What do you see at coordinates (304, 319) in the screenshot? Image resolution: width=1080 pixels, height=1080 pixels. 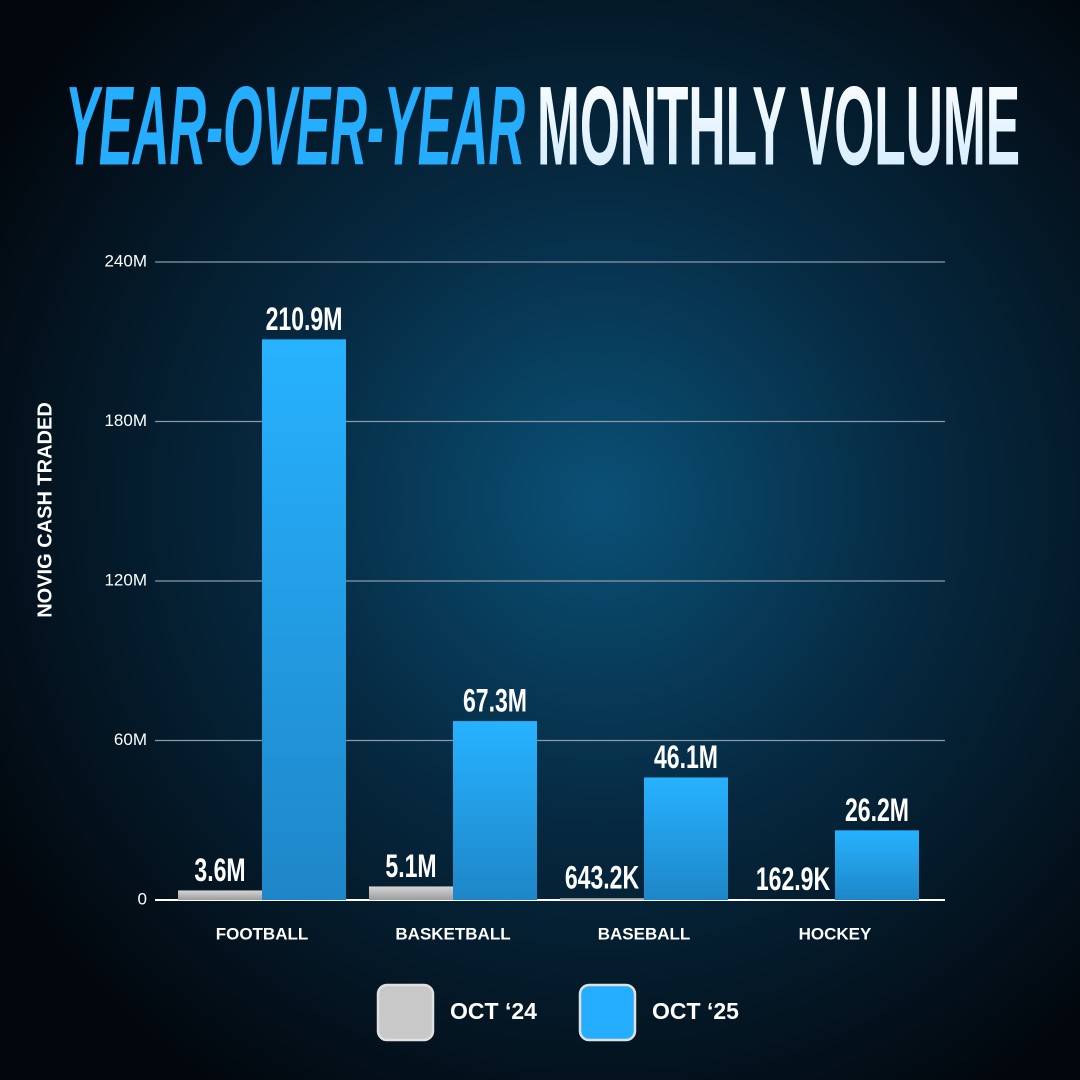 I see `value-label: 210.9M` at bounding box center [304, 319].